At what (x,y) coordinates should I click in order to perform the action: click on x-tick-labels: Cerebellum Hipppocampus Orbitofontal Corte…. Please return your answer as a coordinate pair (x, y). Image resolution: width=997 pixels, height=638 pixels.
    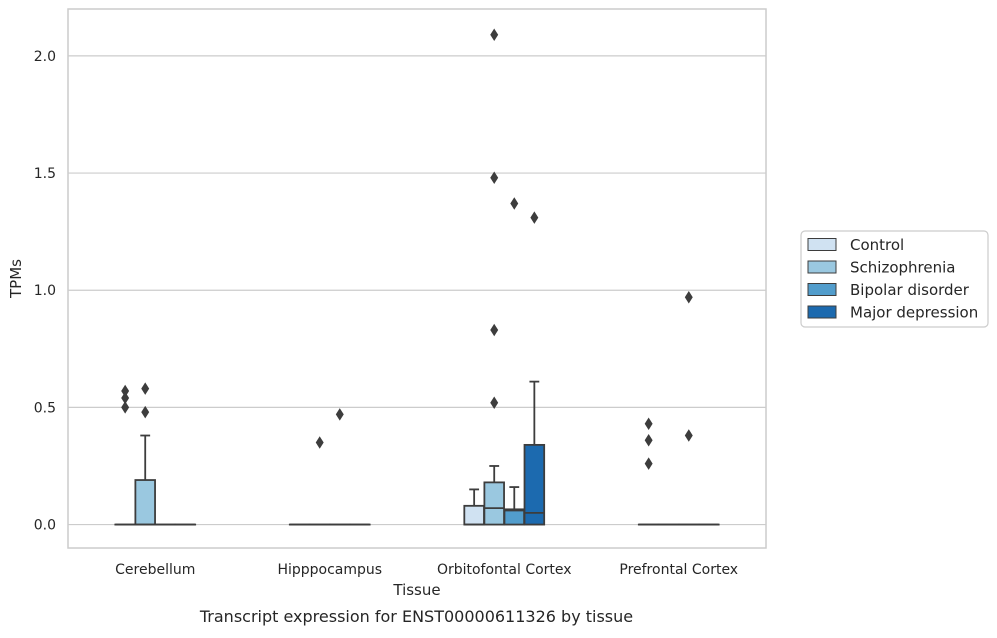
    Looking at the image, I should click on (426, 570).